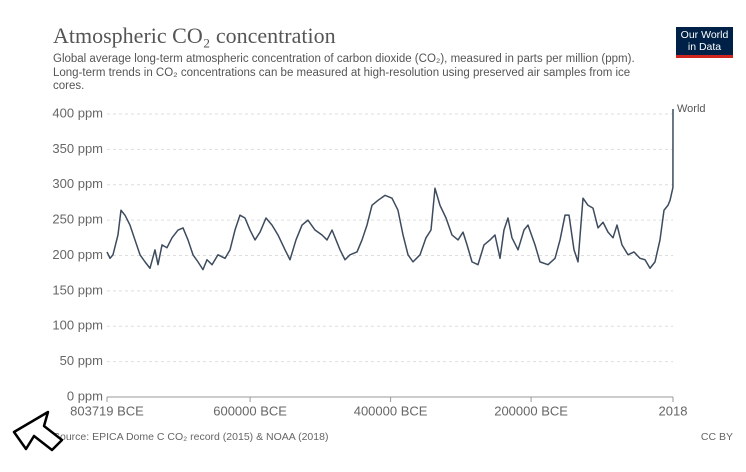 Image resolution: width=746 pixels, height=472 pixels. I want to click on x-tick-label: 600000 BCE, so click(250, 410).